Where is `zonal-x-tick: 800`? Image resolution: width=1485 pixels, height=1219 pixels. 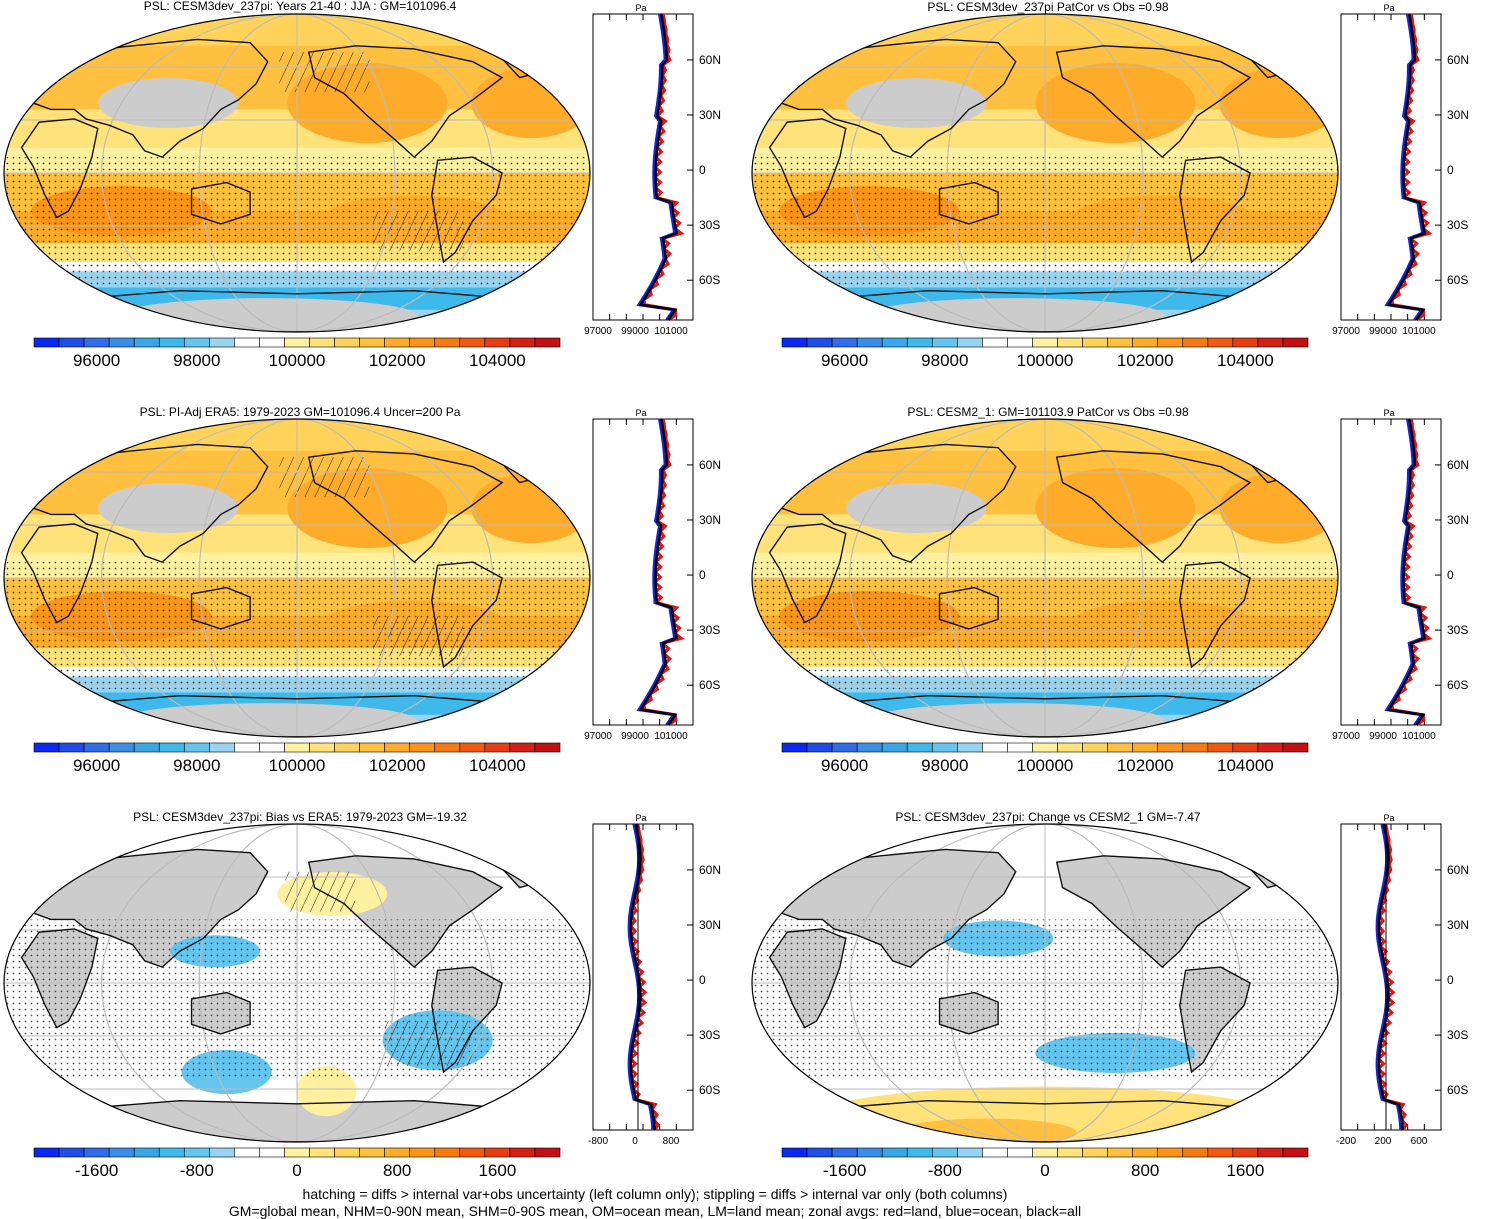 zonal-x-tick: 800 is located at coordinates (671, 1141).